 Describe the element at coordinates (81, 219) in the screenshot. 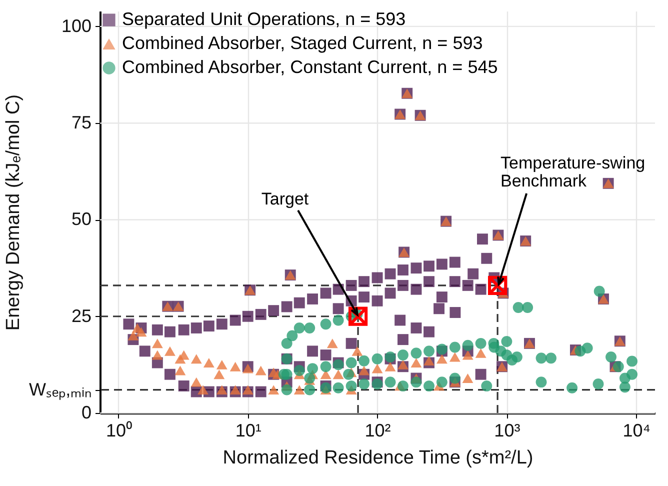

I see `y-tick-label: 50` at that location.